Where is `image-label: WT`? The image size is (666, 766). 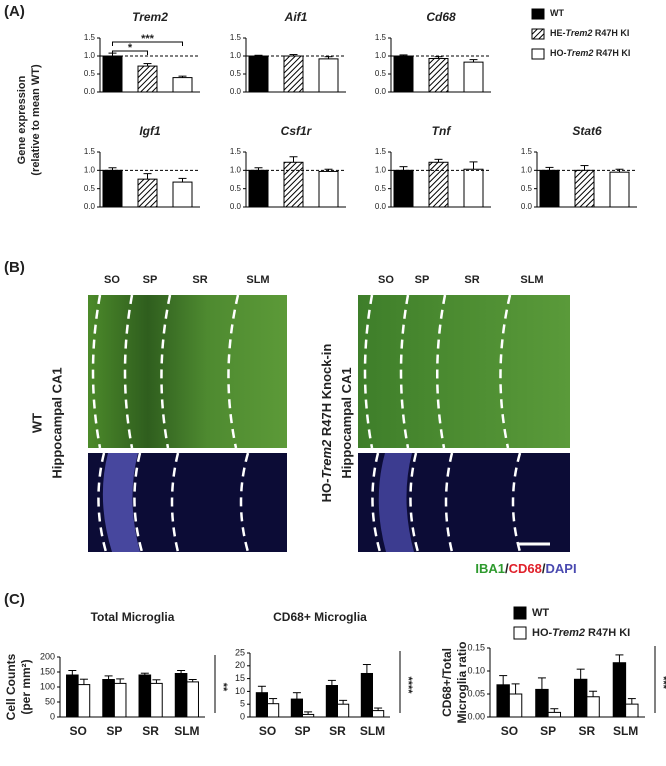 image-label: WT is located at coordinates (36, 423).